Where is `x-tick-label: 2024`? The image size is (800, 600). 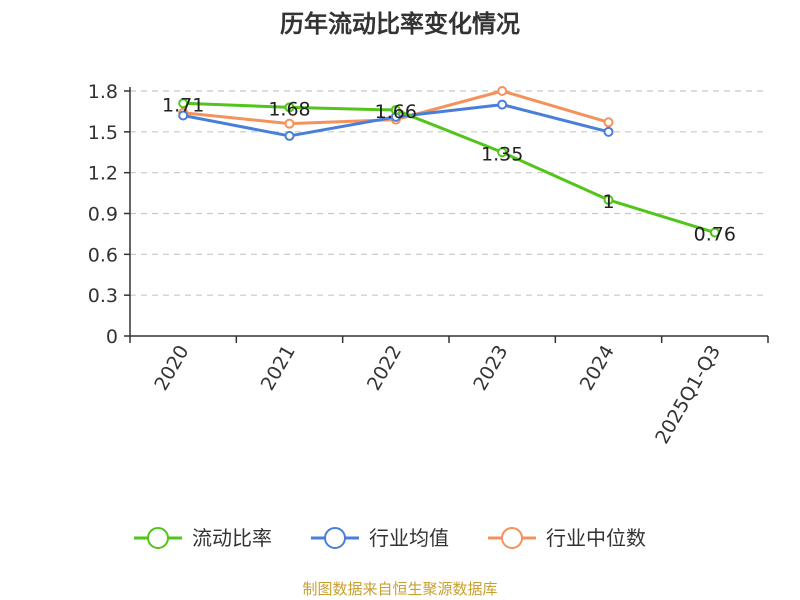
x-tick-label: 2024 is located at coordinates (597, 368).